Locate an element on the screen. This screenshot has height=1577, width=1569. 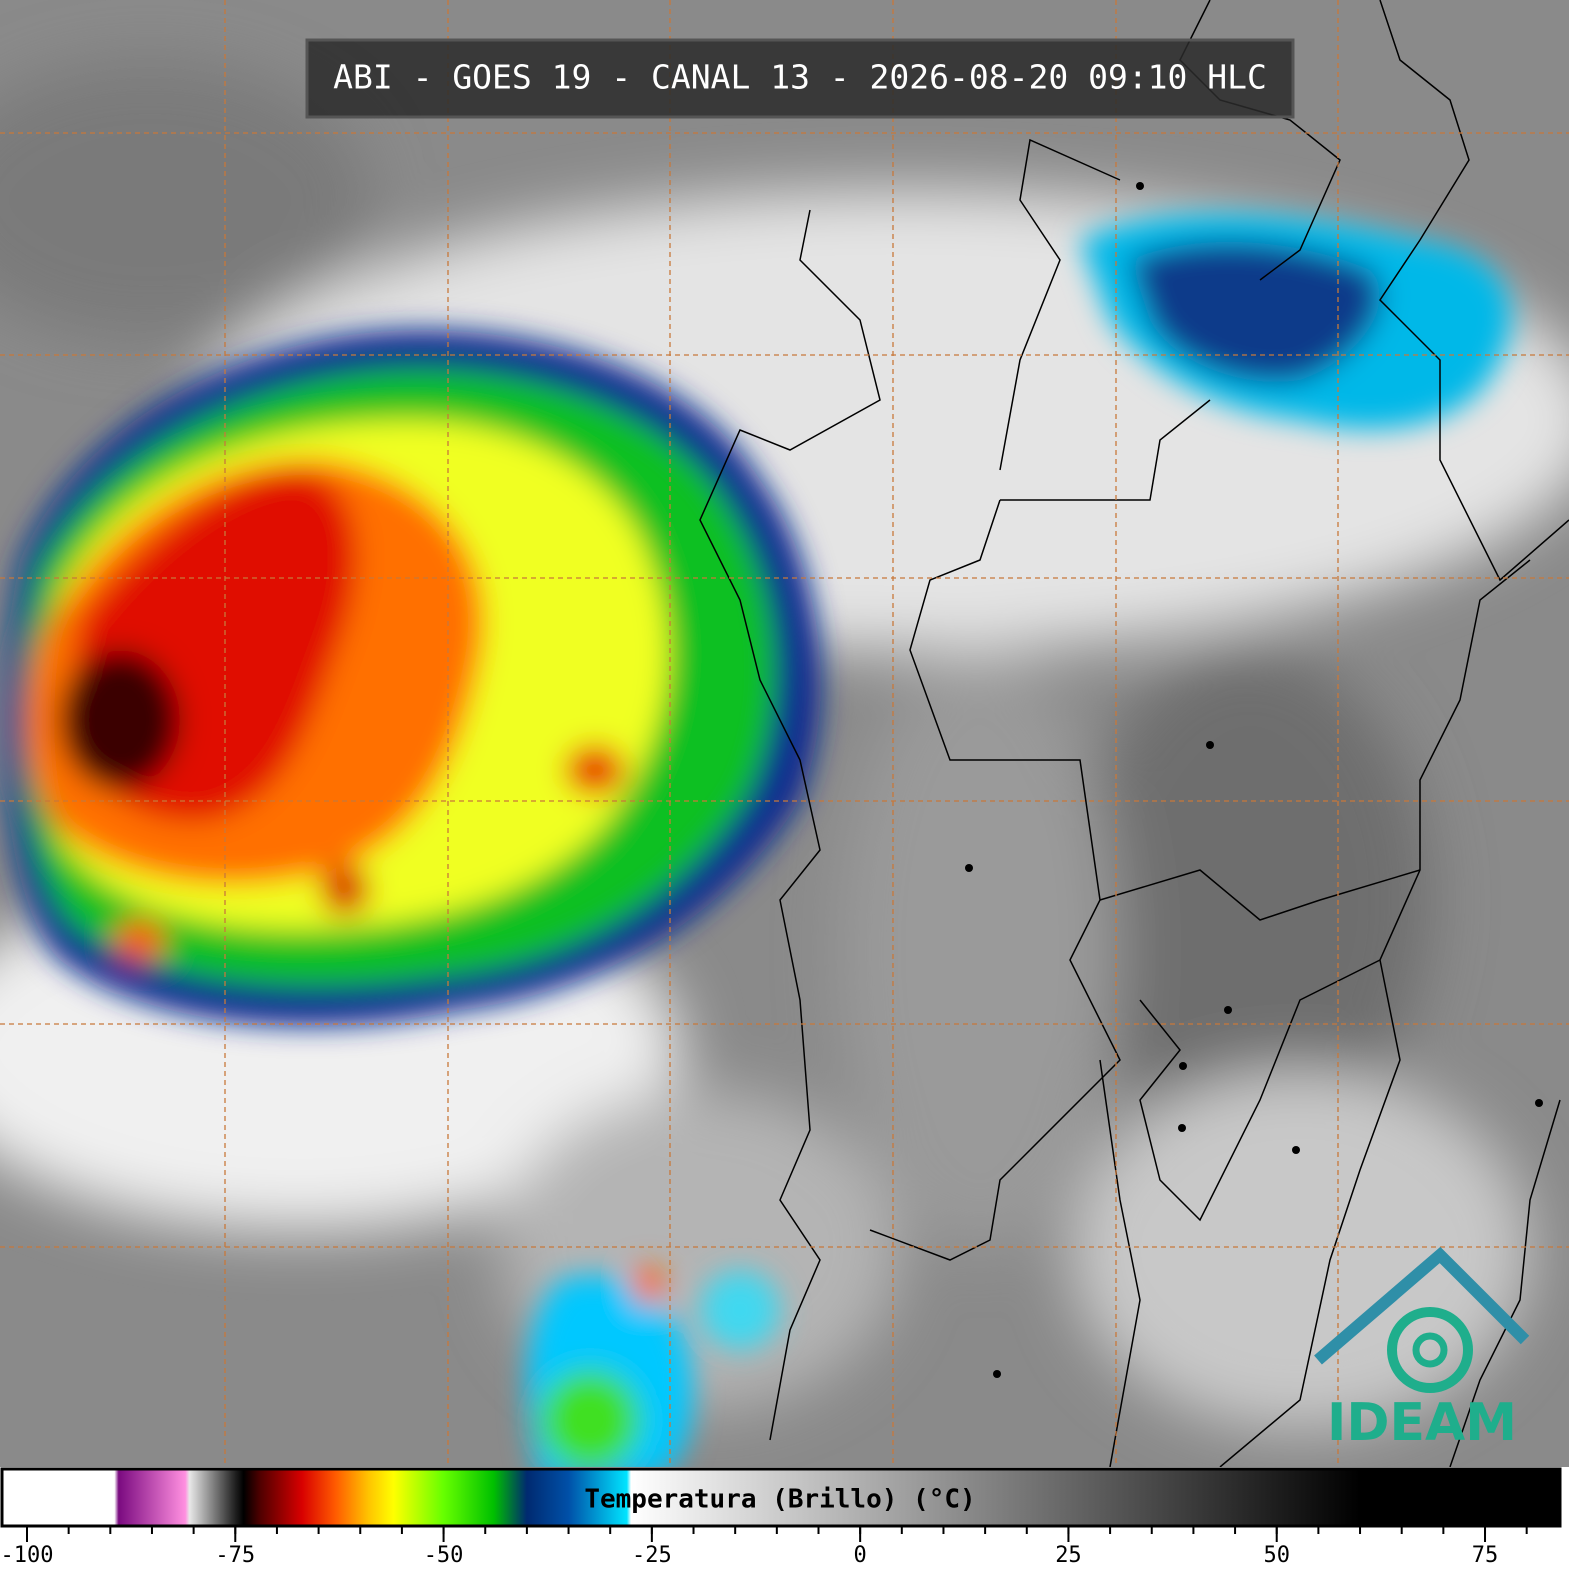
title-box is located at coordinates (800, 78).